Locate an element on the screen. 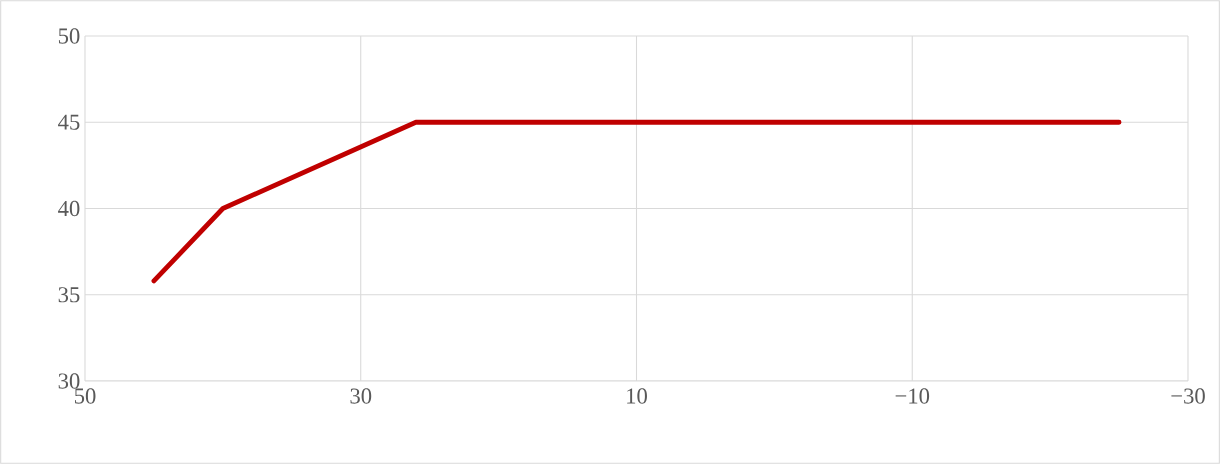  y-tick-label: 50 is located at coordinates (69, 36).